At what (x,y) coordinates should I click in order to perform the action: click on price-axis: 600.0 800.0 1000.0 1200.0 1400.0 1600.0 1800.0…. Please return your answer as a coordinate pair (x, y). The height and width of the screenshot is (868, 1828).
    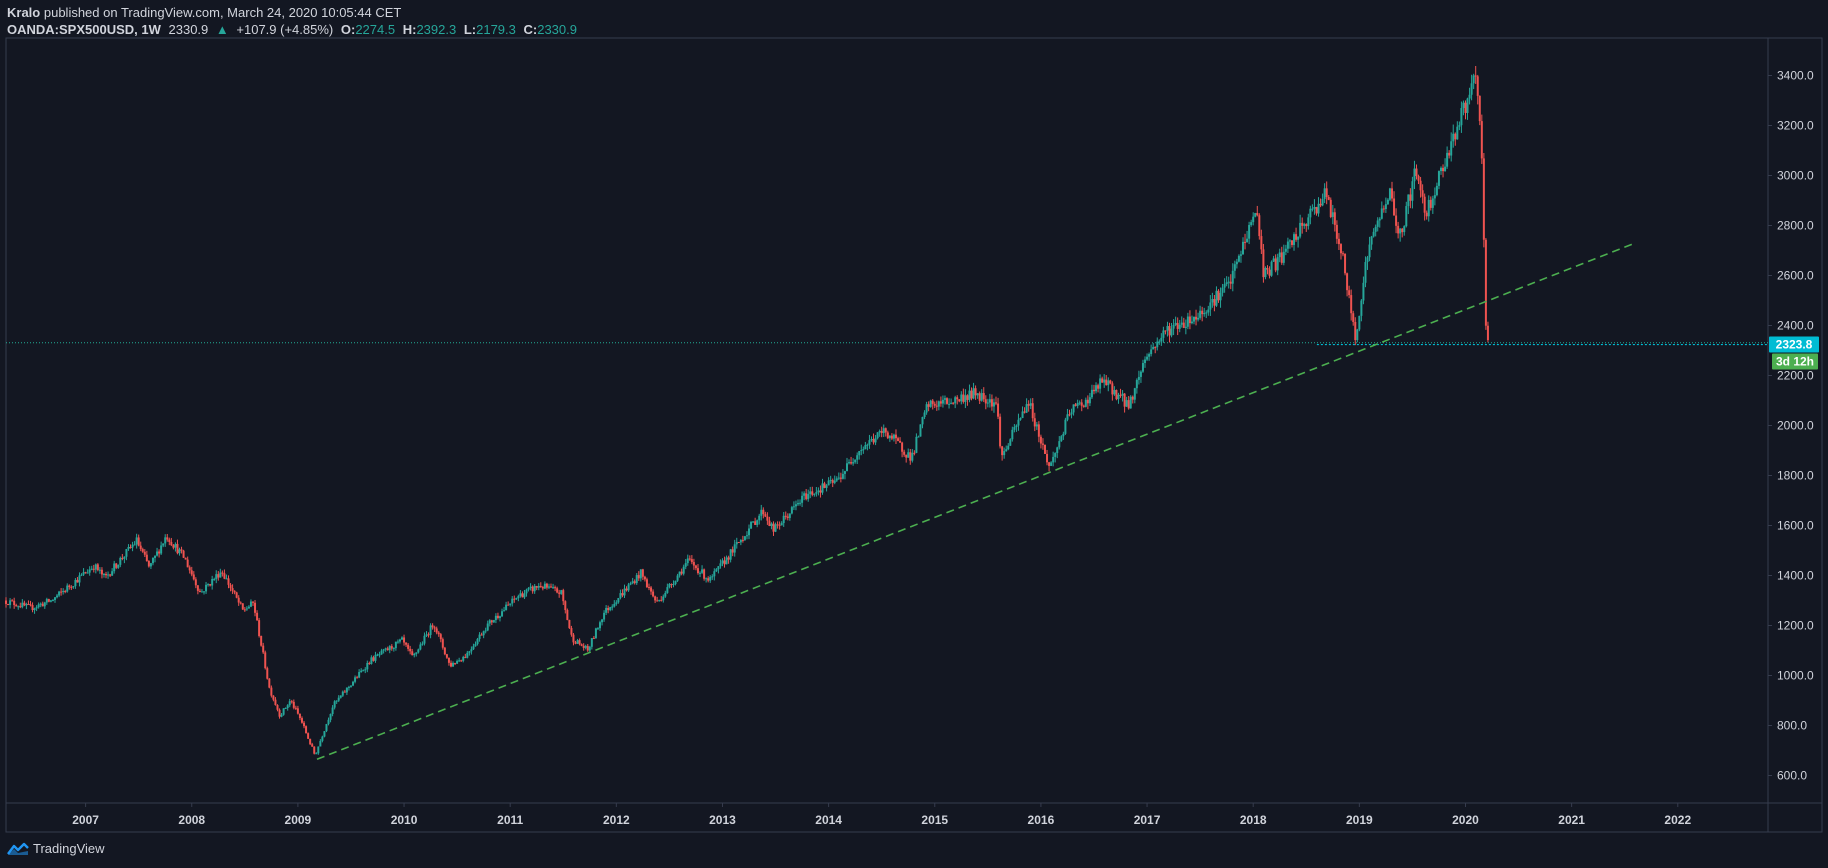
    Looking at the image, I should click on (1791, 426).